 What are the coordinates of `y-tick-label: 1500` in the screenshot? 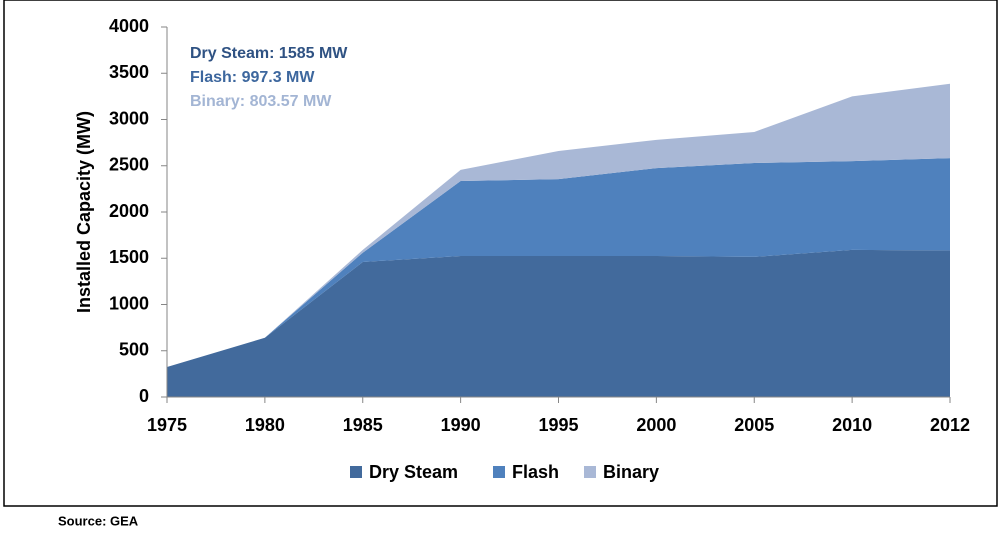 It's located at (129, 257).